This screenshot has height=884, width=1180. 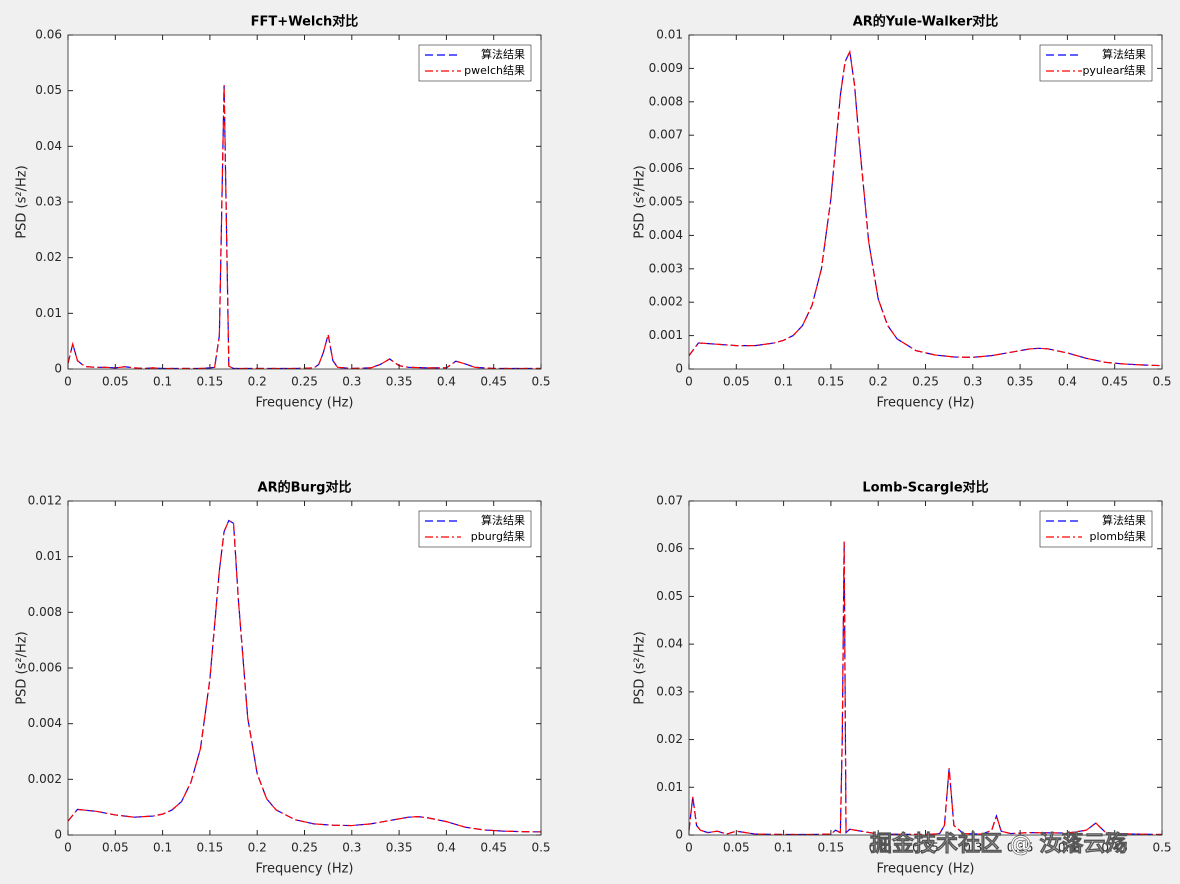 What do you see at coordinates (669, 691) in the screenshot?
I see `y-tick-label: 0.03` at bounding box center [669, 691].